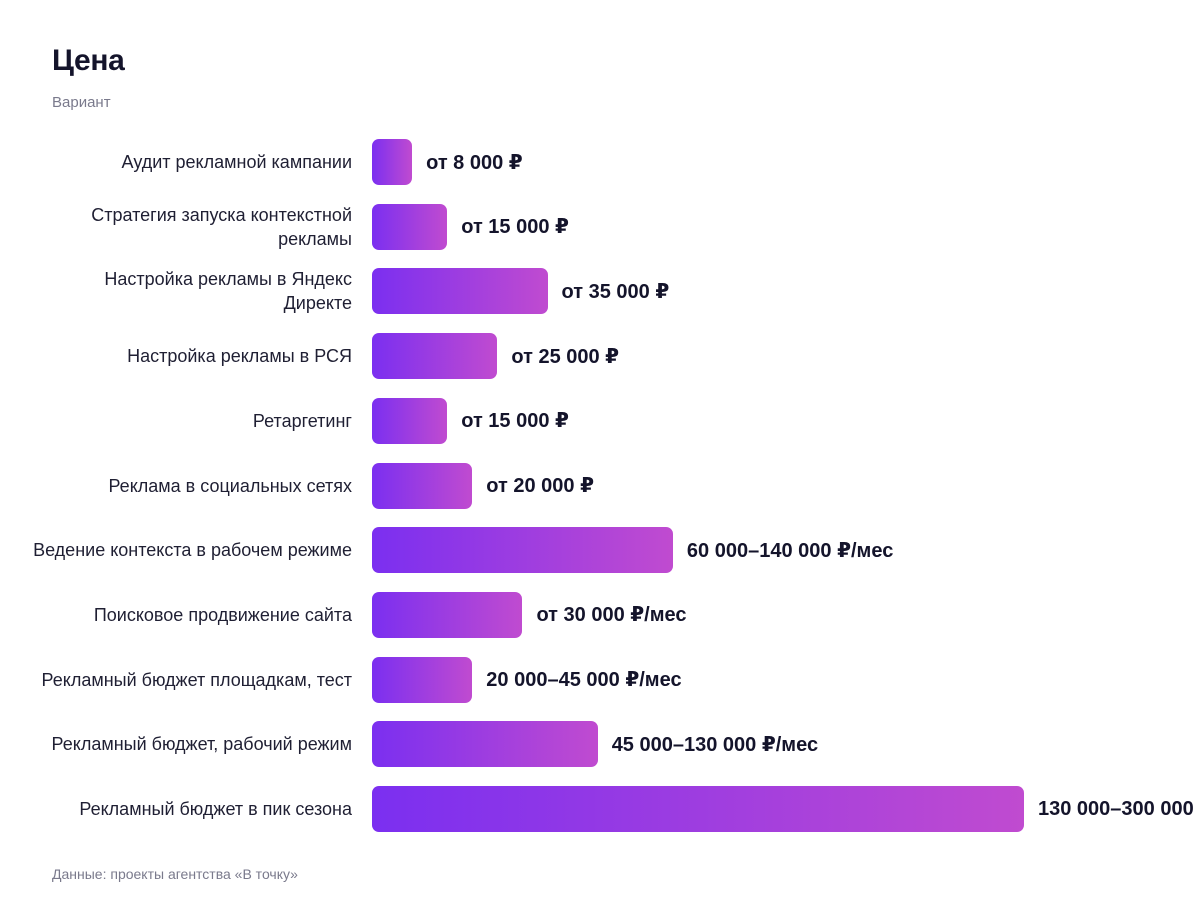 This screenshot has width=1200, height=904. Describe the element at coordinates (81, 102) in the screenshot. I see `chart-subtitle: Вариант` at that location.